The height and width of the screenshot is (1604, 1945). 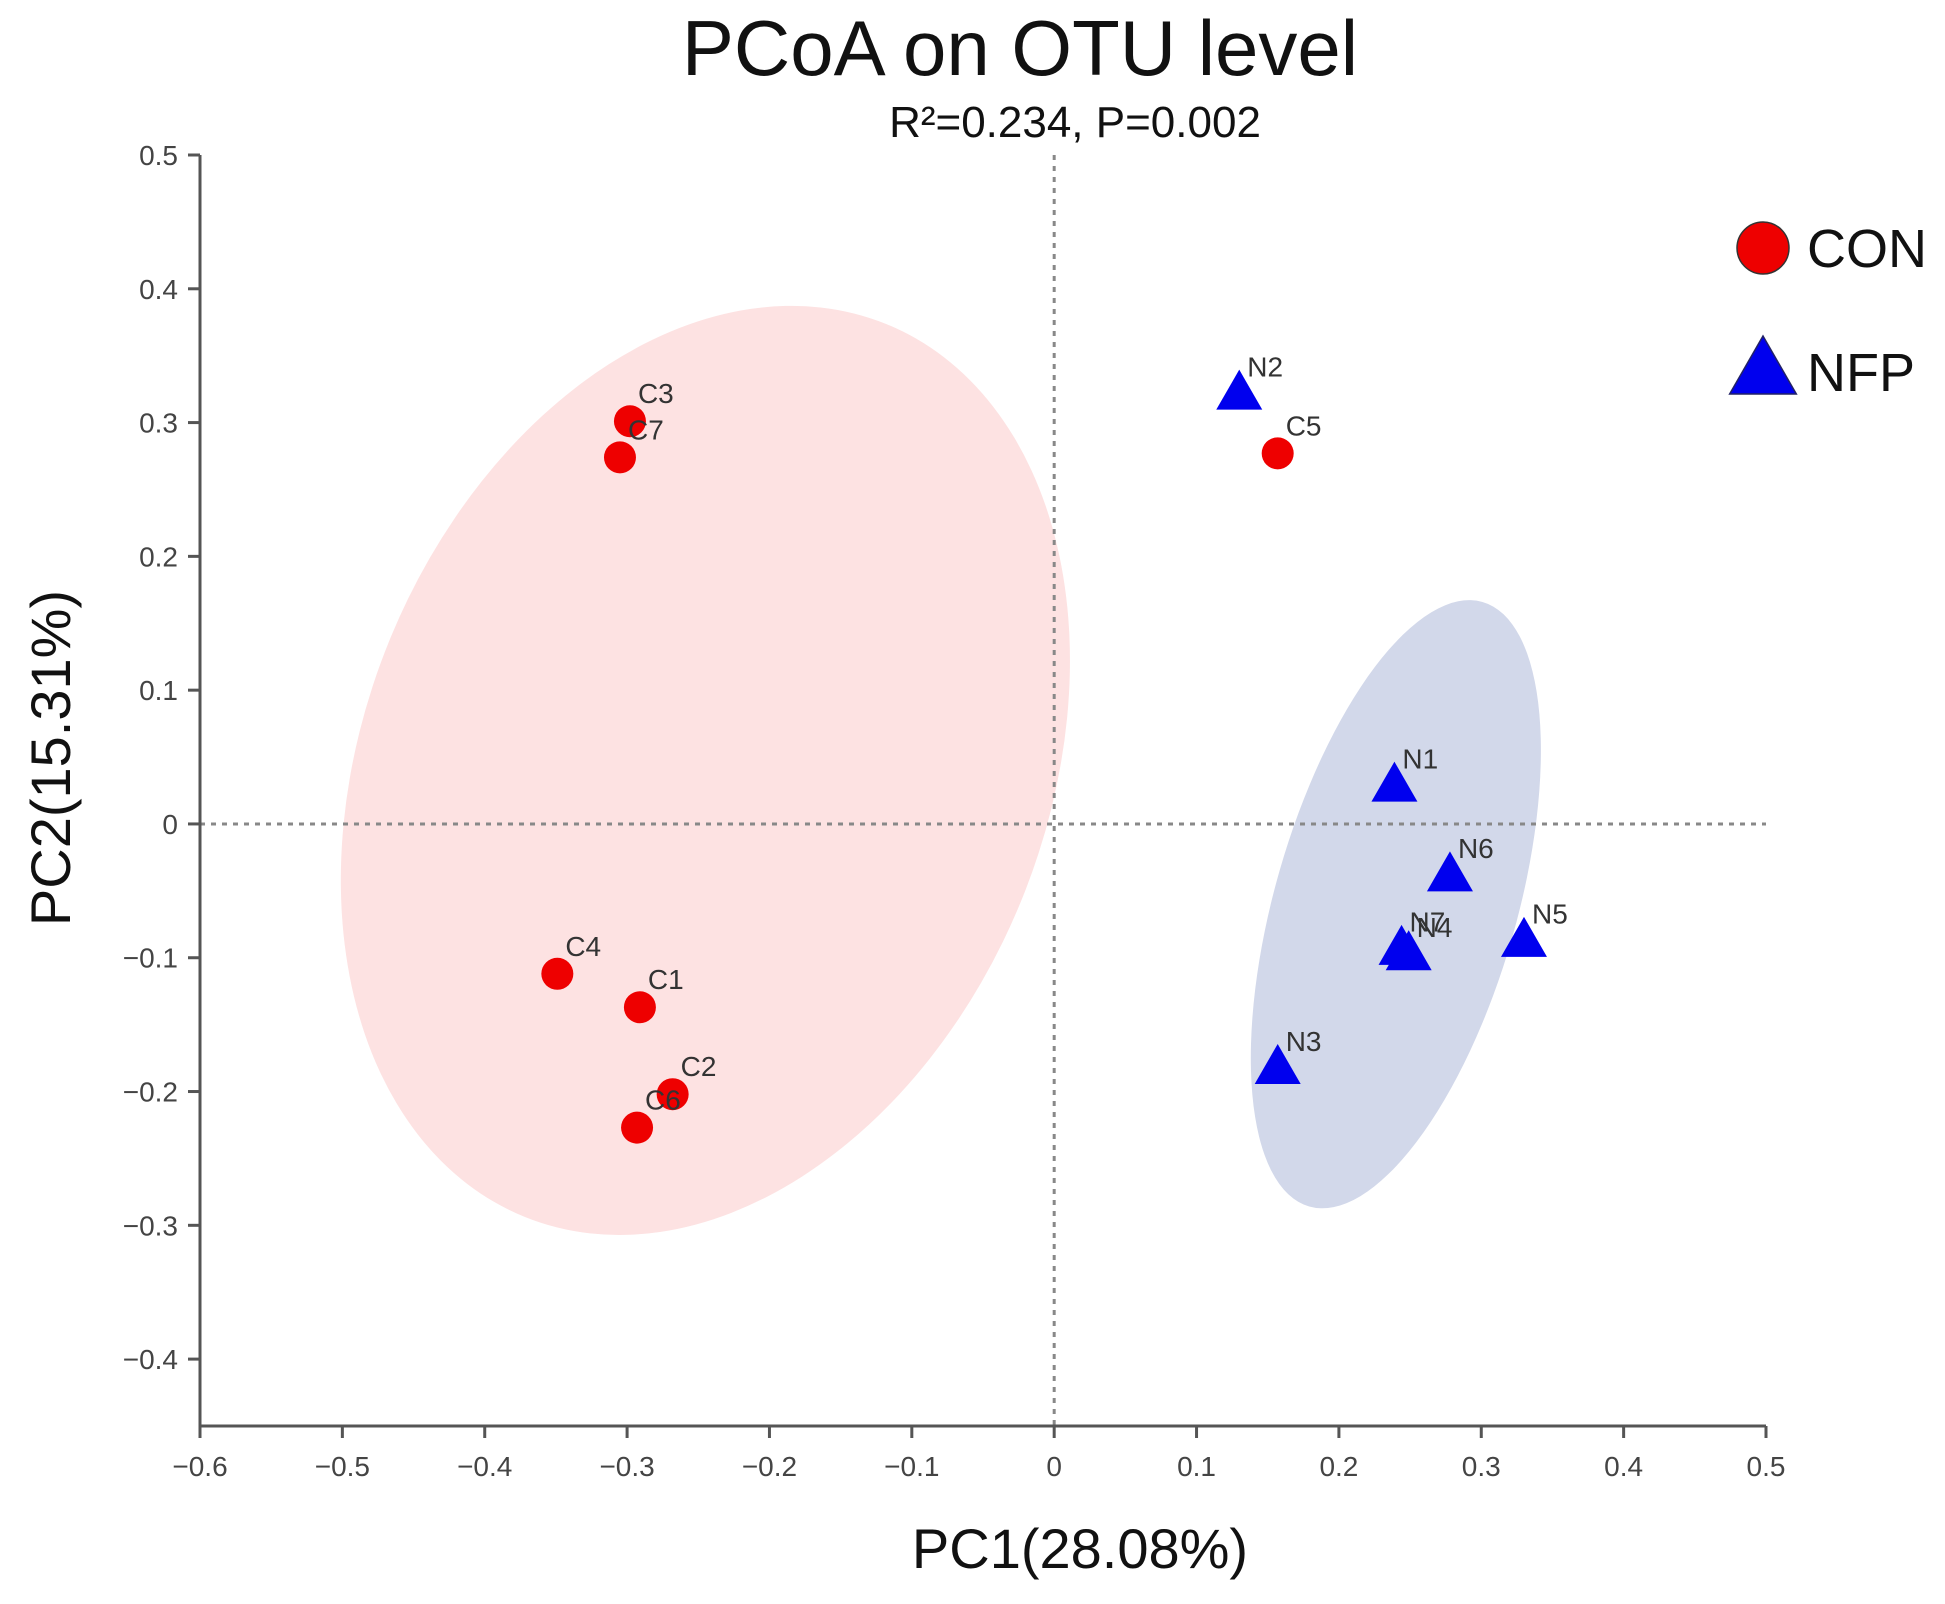 What do you see at coordinates (1827, 311) in the screenshot?
I see `legend: CON NFP` at bounding box center [1827, 311].